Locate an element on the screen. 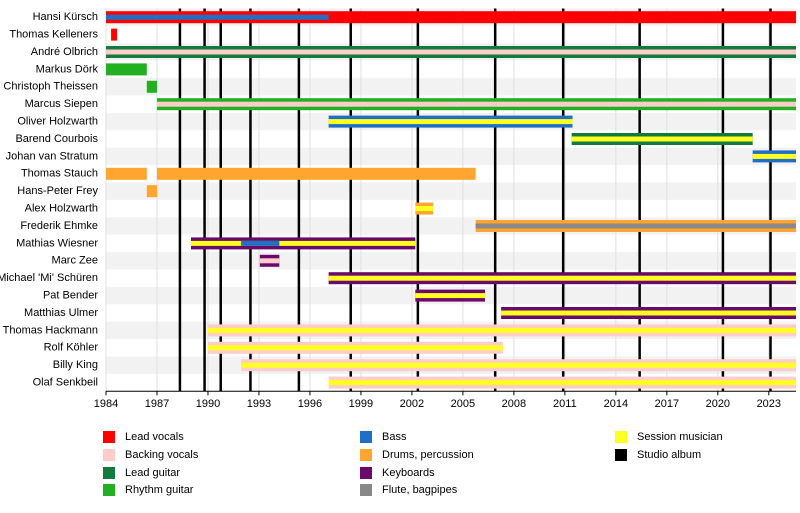 This screenshot has height=513, width=800. x-tick-label: 1990 is located at coordinates (208, 404).